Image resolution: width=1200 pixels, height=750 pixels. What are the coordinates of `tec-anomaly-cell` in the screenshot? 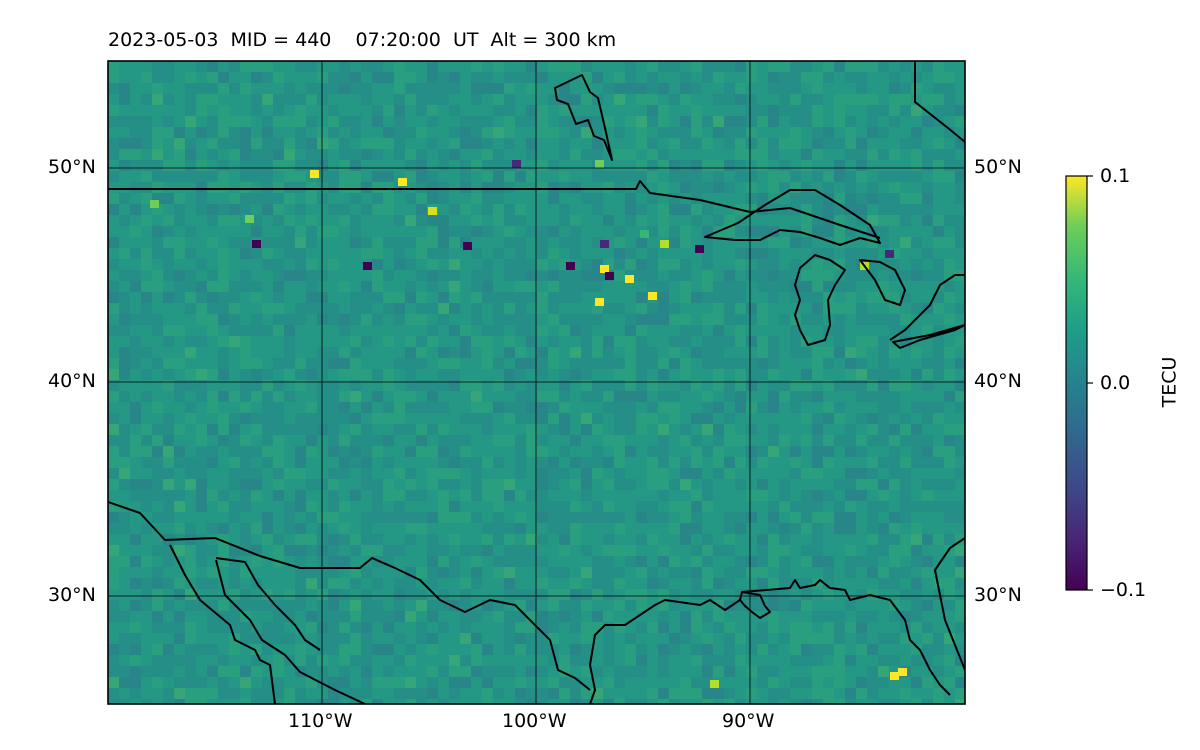 It's located at (714, 684).